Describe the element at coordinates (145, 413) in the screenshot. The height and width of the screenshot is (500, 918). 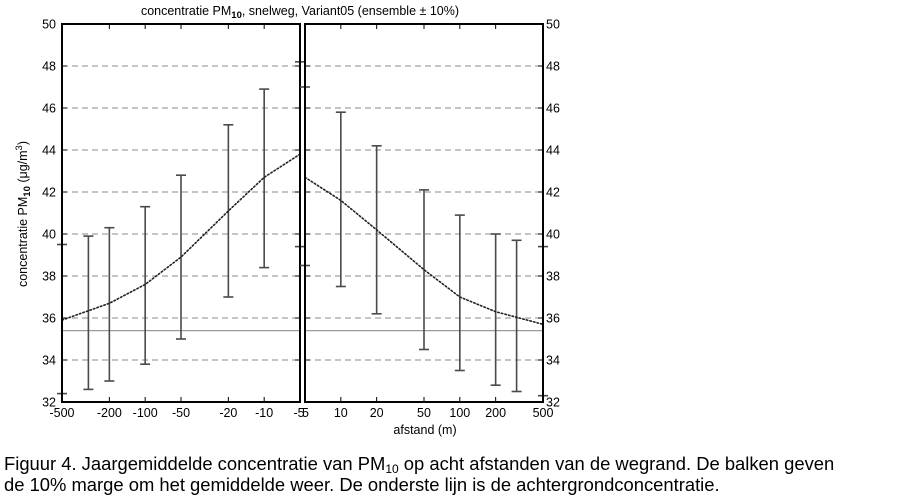
I see `x-tick-label: -100` at that location.